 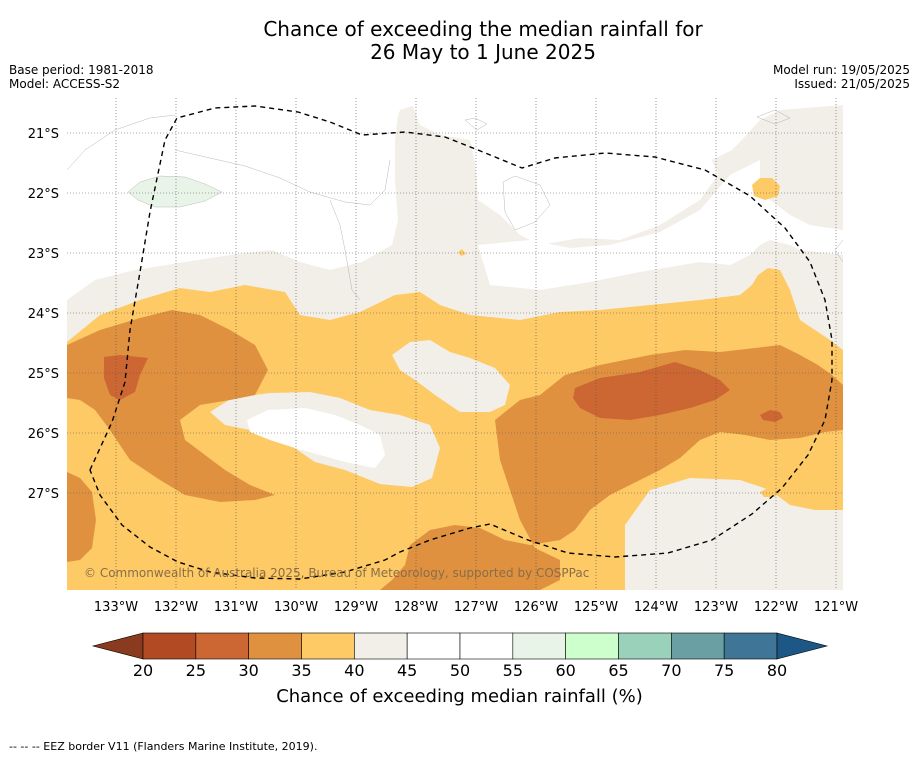 I want to click on colorbar-tick-label: 70, so click(x=671, y=670).